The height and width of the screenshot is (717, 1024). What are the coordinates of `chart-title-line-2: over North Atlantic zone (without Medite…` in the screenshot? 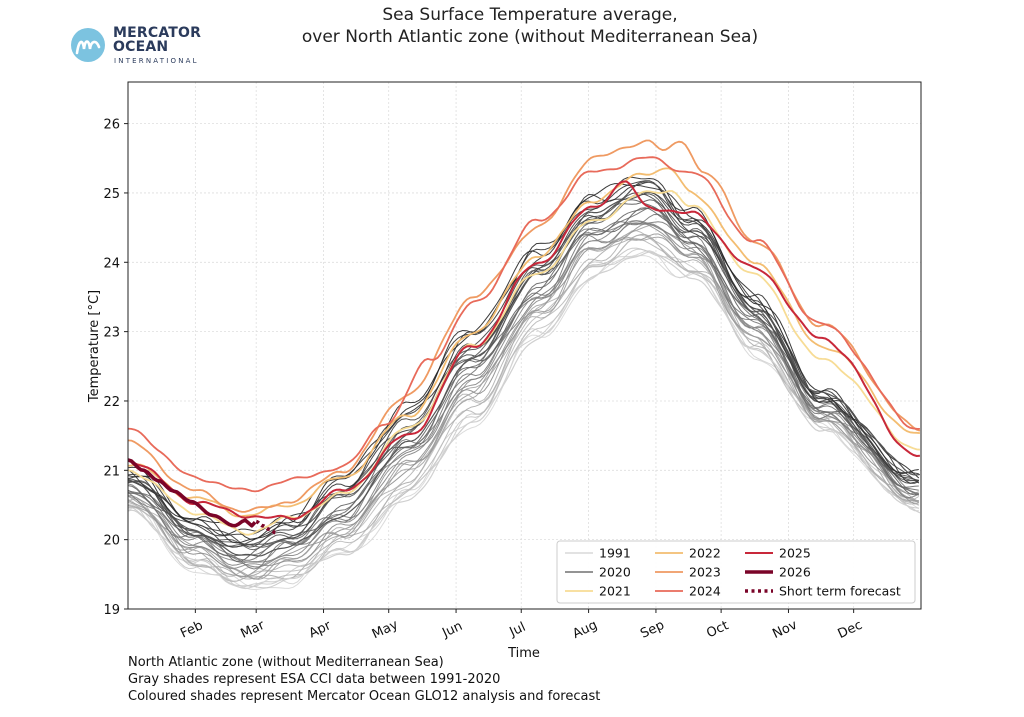 It's located at (530, 37).